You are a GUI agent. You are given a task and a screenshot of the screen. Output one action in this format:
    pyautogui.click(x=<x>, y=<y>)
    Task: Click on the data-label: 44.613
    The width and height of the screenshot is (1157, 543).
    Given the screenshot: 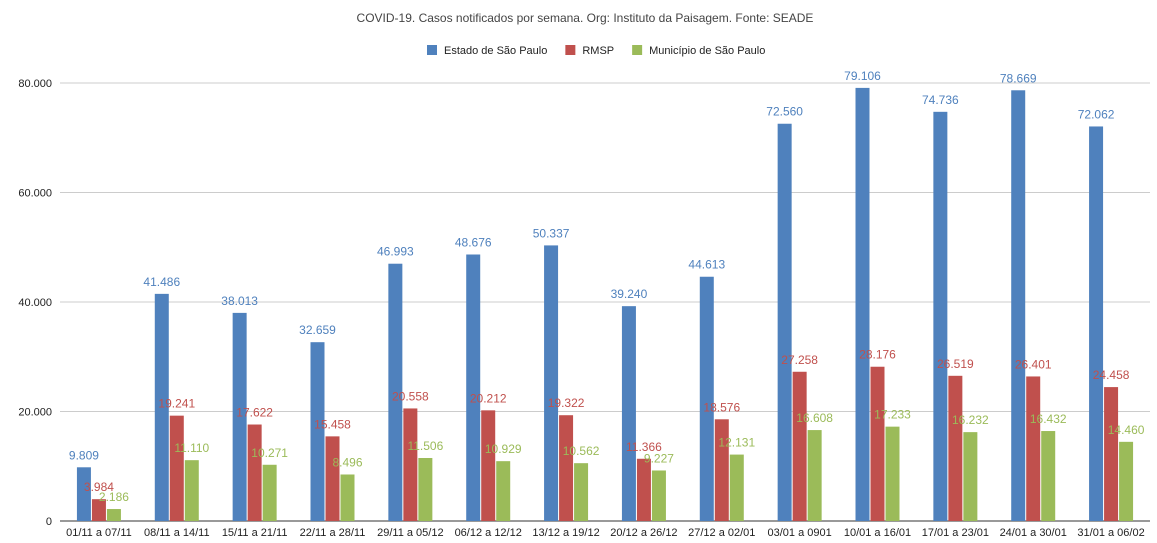 What is the action you would take?
    pyautogui.click(x=706, y=265)
    